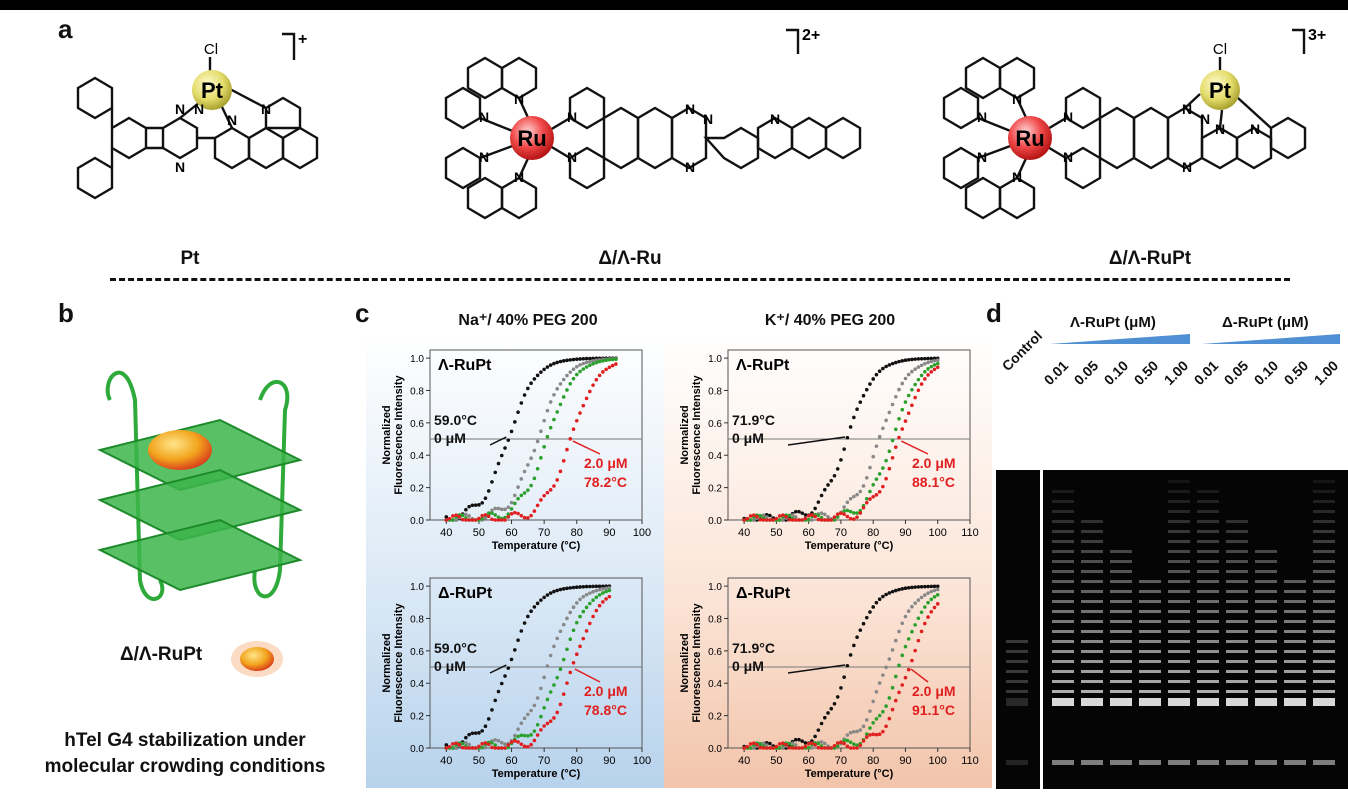  I want to click on lane-label-concentration: 0.10, so click(1266, 372).